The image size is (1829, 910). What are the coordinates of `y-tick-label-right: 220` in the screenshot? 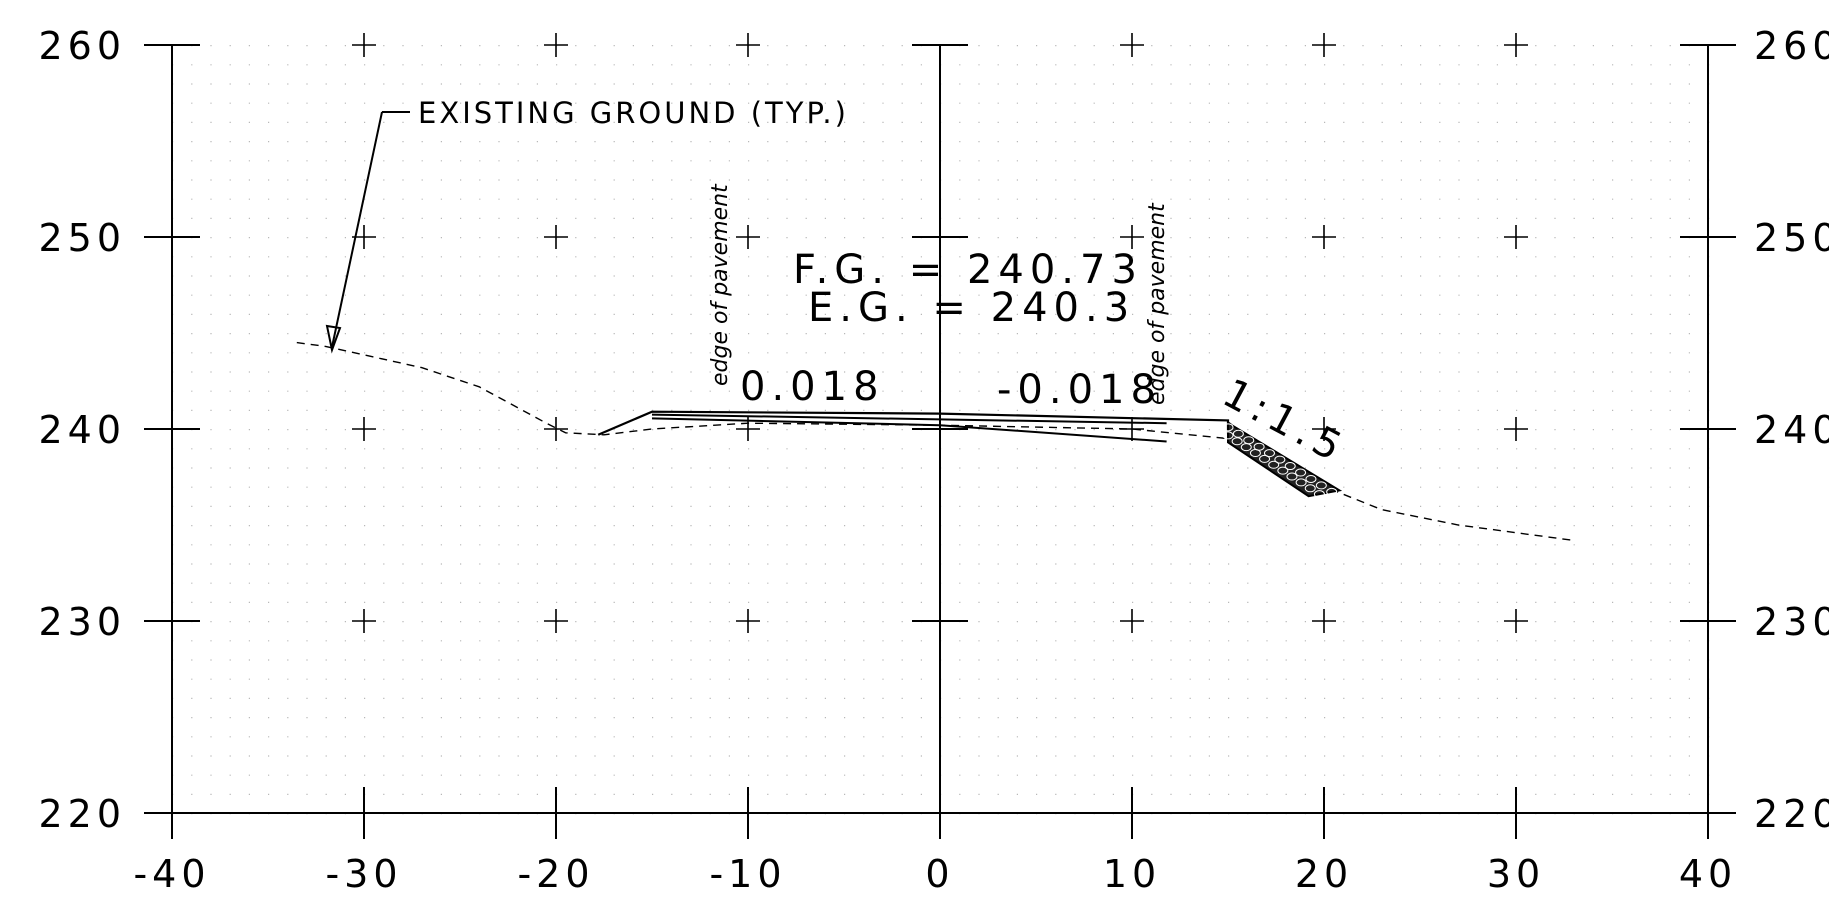 It's located at (1791, 814).